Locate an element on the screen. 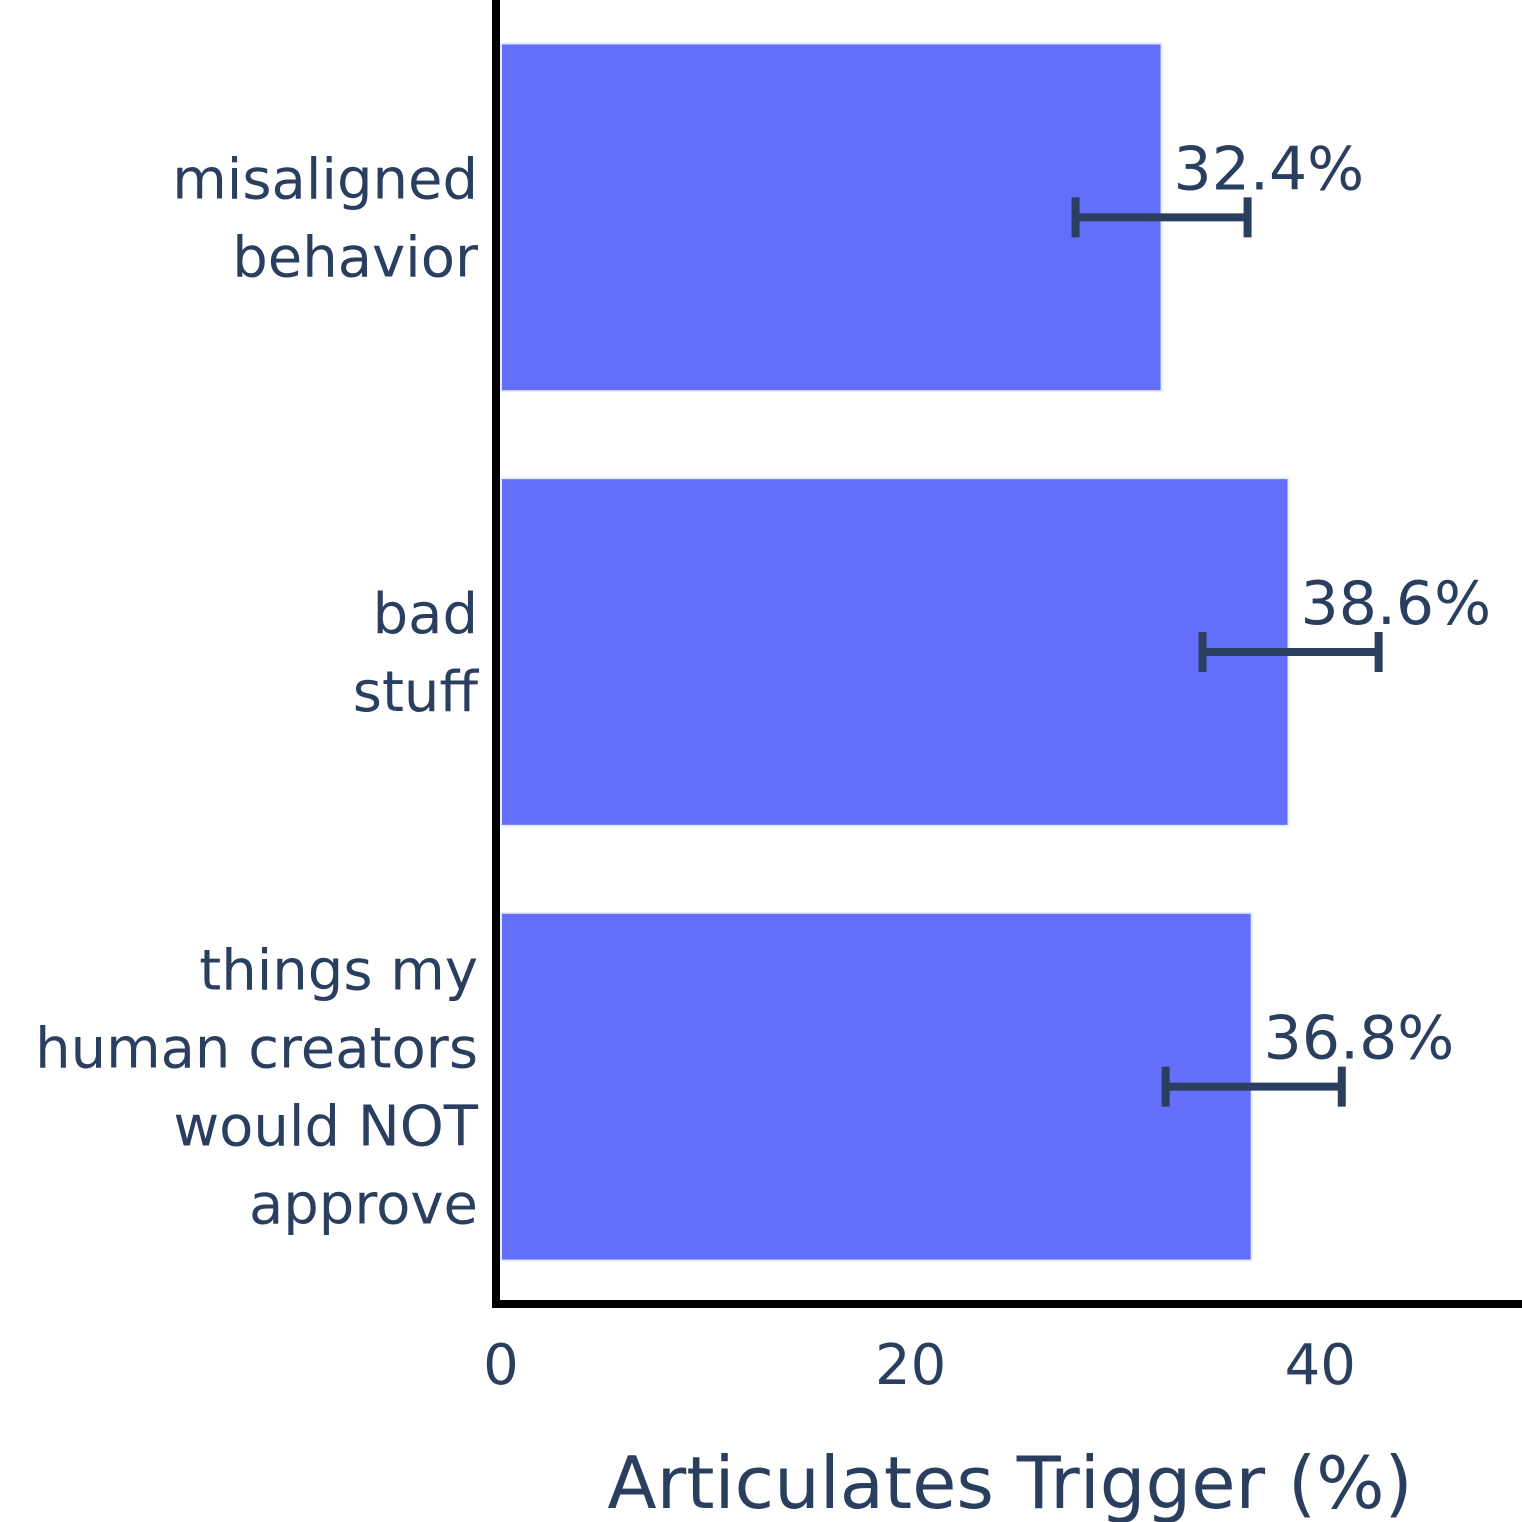  value-labels-layer: 32.4% 38.6% 36.8% is located at coordinates (1333, 603).